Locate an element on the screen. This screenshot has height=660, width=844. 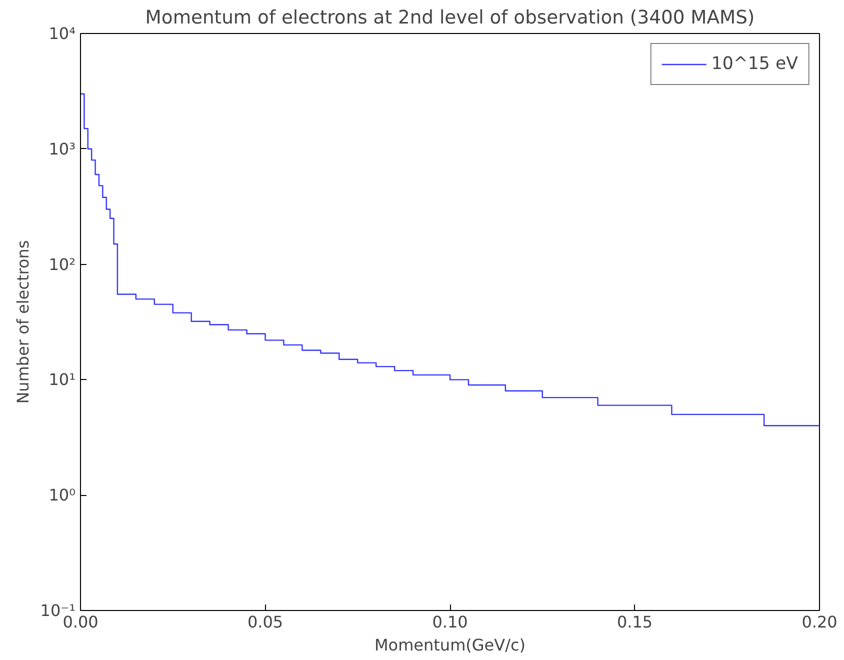
x-axis-title: Momentum(GeV/c) is located at coordinates (450, 645).